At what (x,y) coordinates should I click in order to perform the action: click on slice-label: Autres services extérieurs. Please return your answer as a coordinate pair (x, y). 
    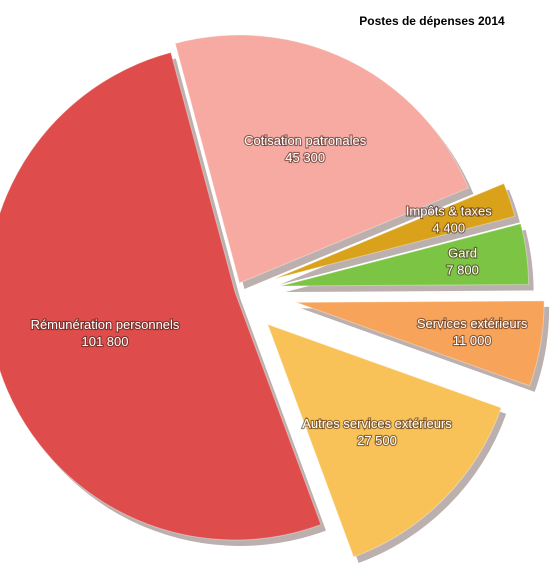
    Looking at the image, I should click on (377, 423).